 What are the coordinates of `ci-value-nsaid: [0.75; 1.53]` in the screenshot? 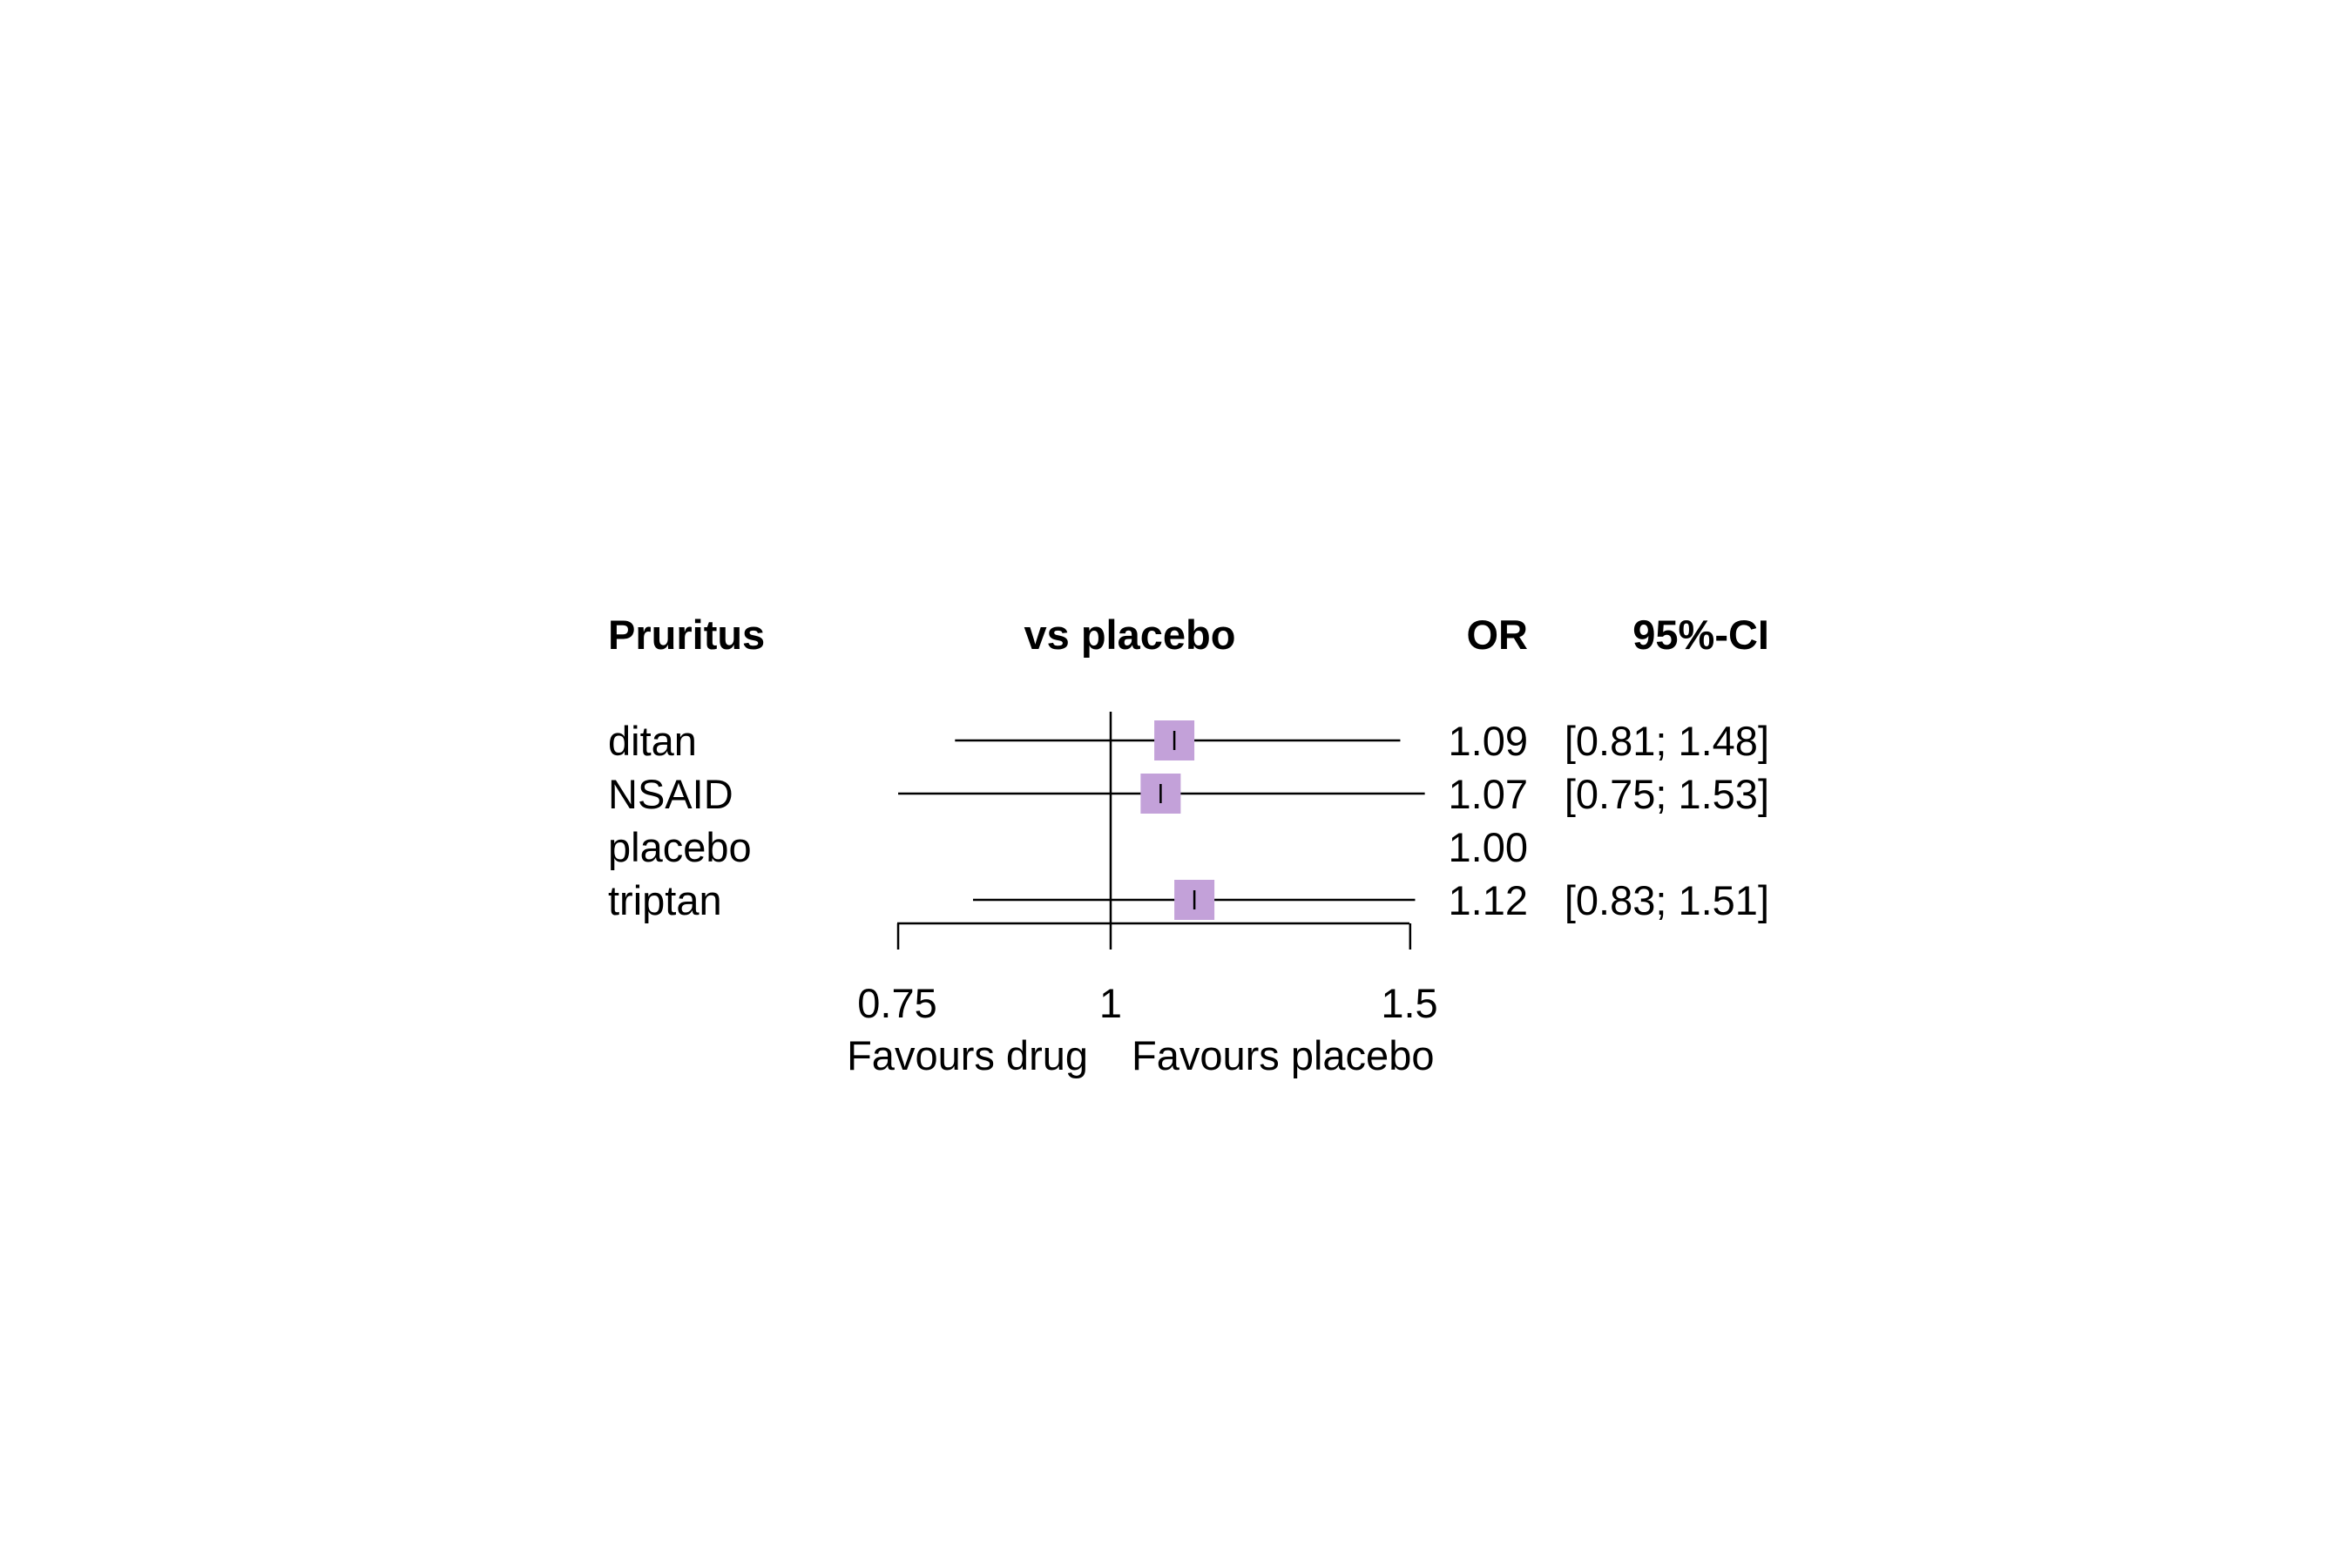 It's located at (1667, 794).